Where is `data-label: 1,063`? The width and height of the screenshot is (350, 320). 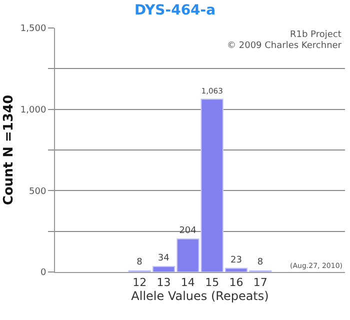 data-label: 1,063 is located at coordinates (212, 91).